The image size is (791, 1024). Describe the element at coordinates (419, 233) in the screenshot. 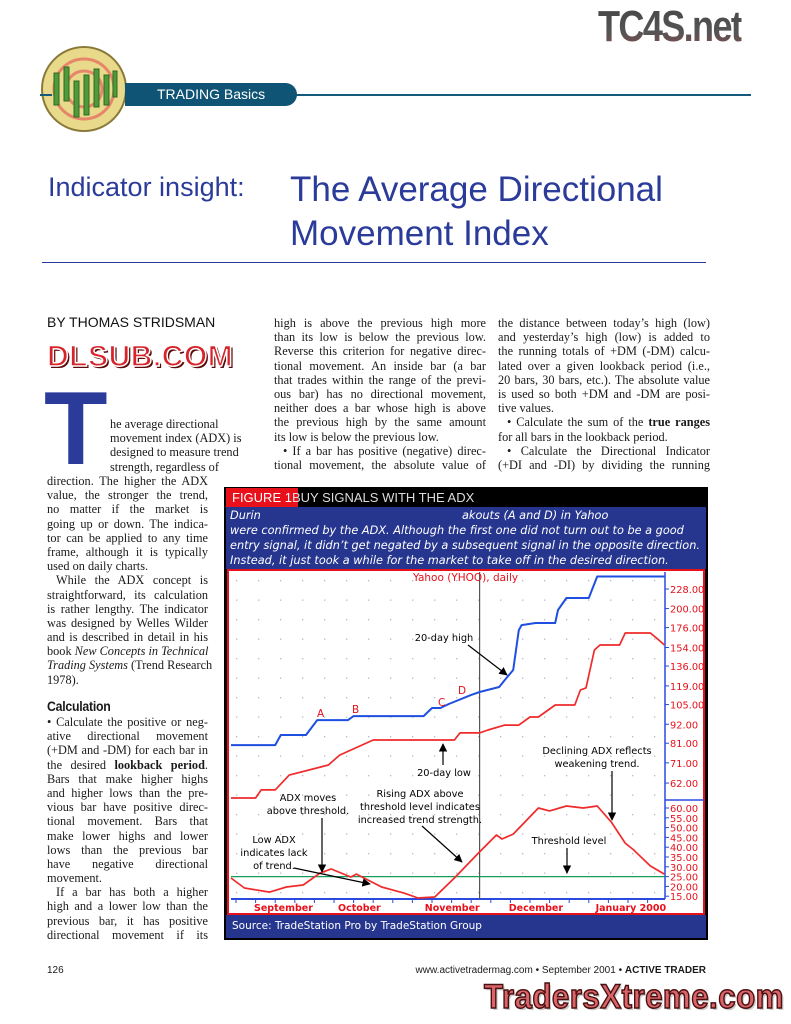

I see `title-line: Movement Index` at that location.